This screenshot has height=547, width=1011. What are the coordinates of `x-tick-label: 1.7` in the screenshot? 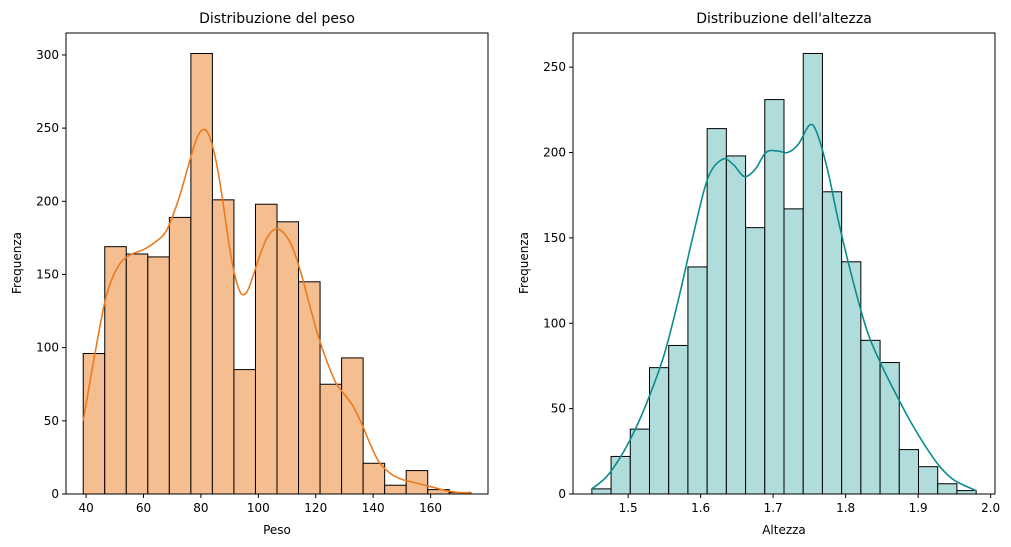 It's located at (773, 508).